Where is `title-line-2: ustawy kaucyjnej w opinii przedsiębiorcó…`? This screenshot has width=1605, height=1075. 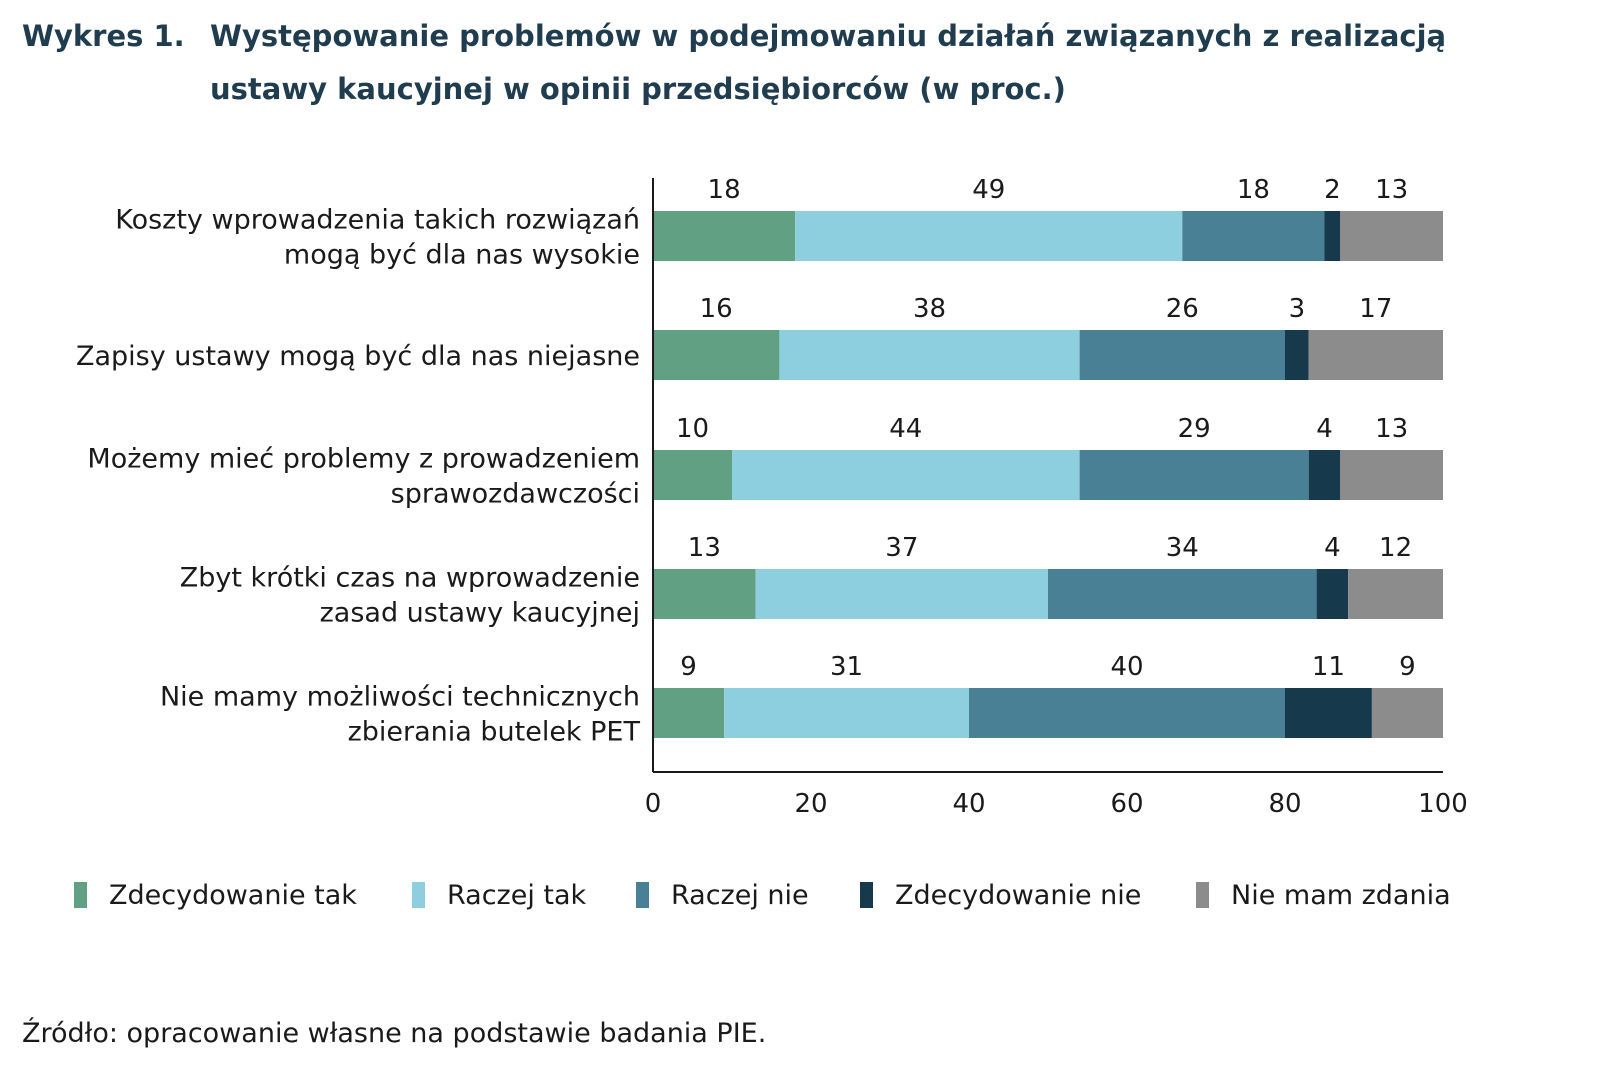
title-line-2: ustawy kaucyjnej w opinii przedsiębiorcó… is located at coordinates (638, 89).